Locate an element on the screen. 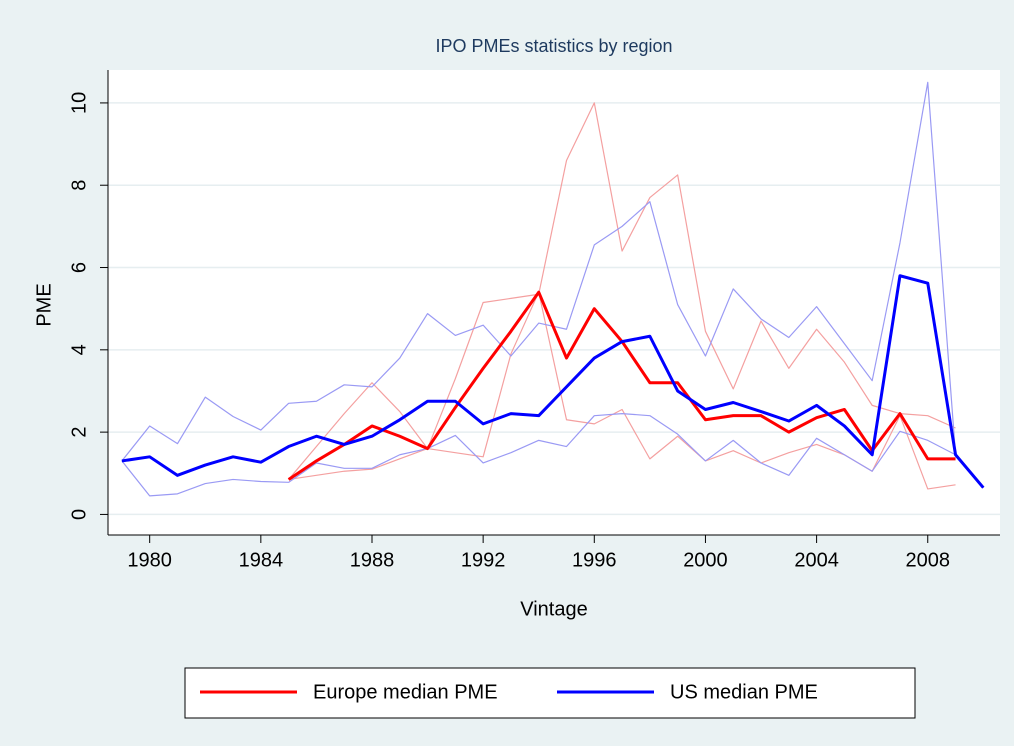  y-tick-label: 2 is located at coordinates (79, 432).